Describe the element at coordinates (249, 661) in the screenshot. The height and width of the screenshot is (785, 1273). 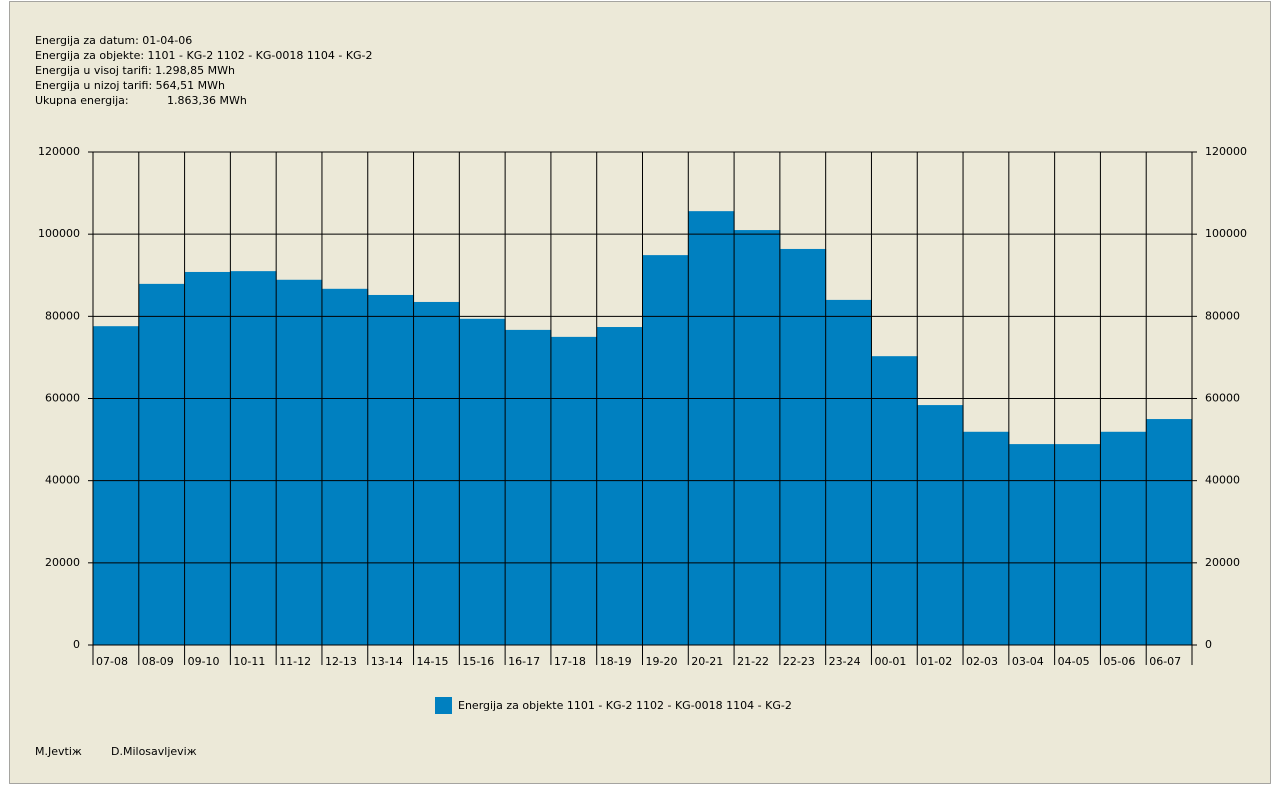
I see `x-tick-label: 10-11` at that location.